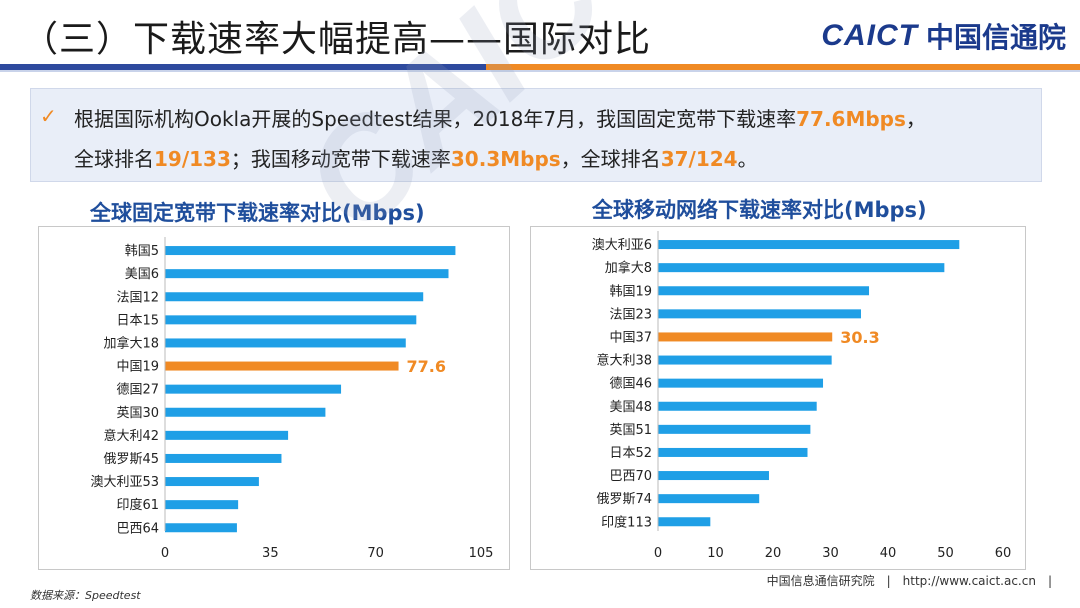  What do you see at coordinates (851, 119) in the screenshot?
I see `summary-highlight: 77.6Mbps` at bounding box center [851, 119].